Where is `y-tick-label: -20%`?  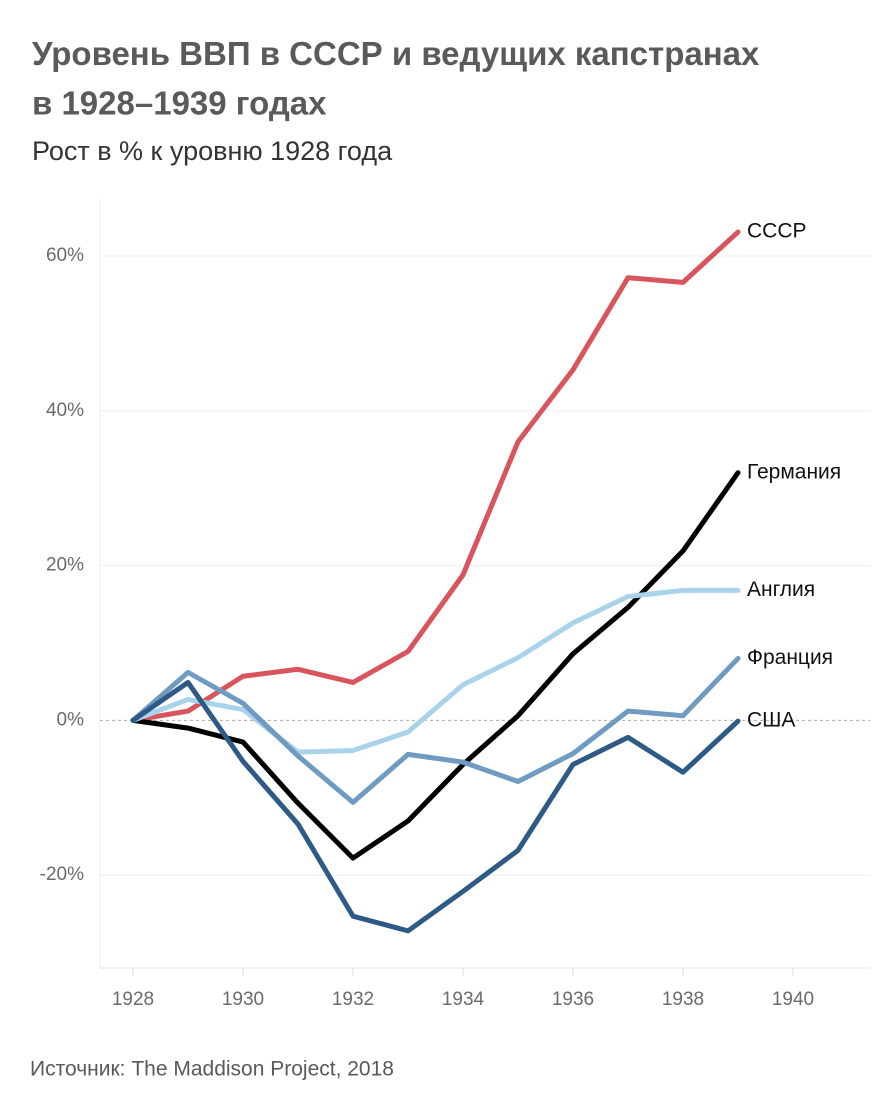 y-tick-label: -20% is located at coordinates (62, 874).